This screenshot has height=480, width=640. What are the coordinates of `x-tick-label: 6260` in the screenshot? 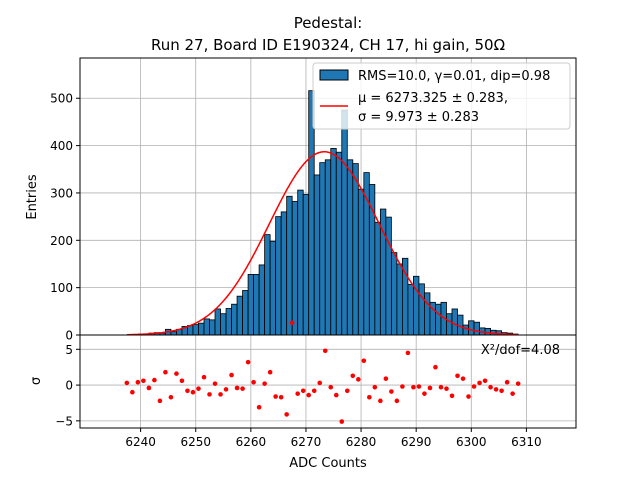 It's located at (251, 442).